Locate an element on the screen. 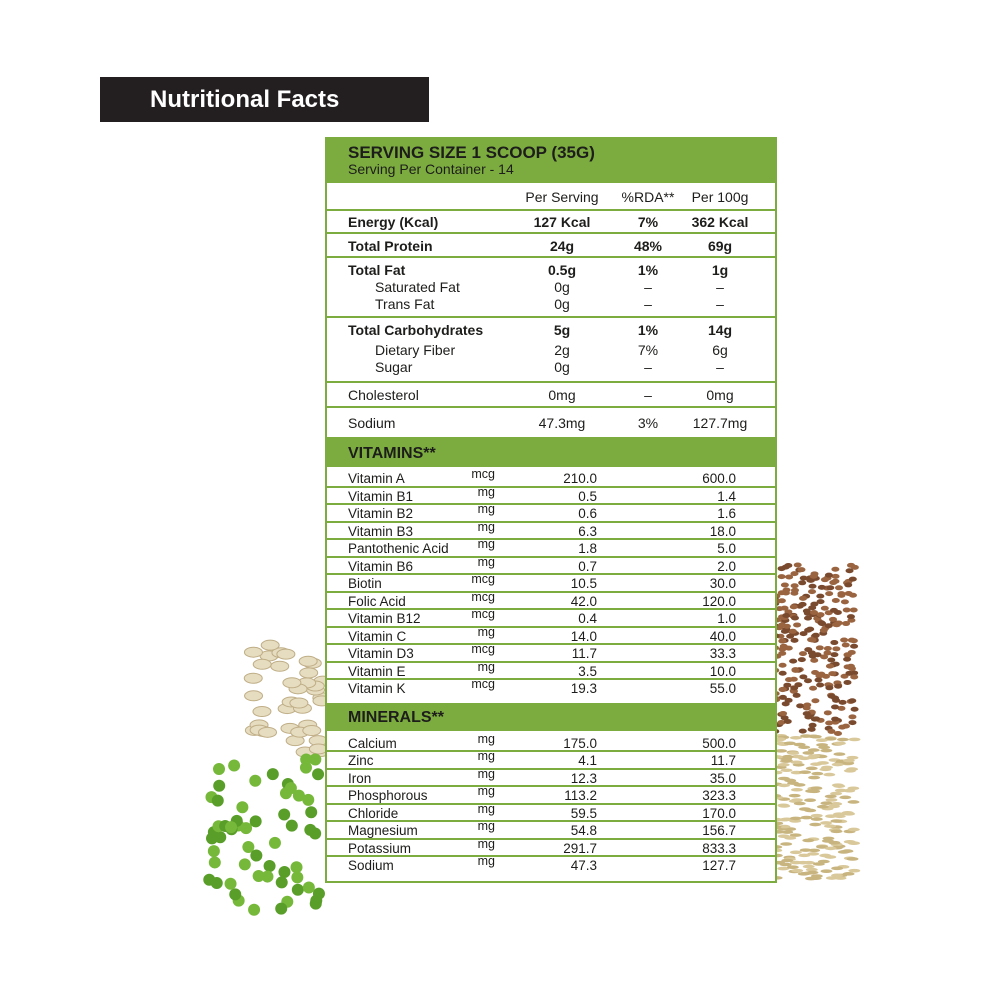  per-100g-value: 6g is located at coordinates (720, 350).